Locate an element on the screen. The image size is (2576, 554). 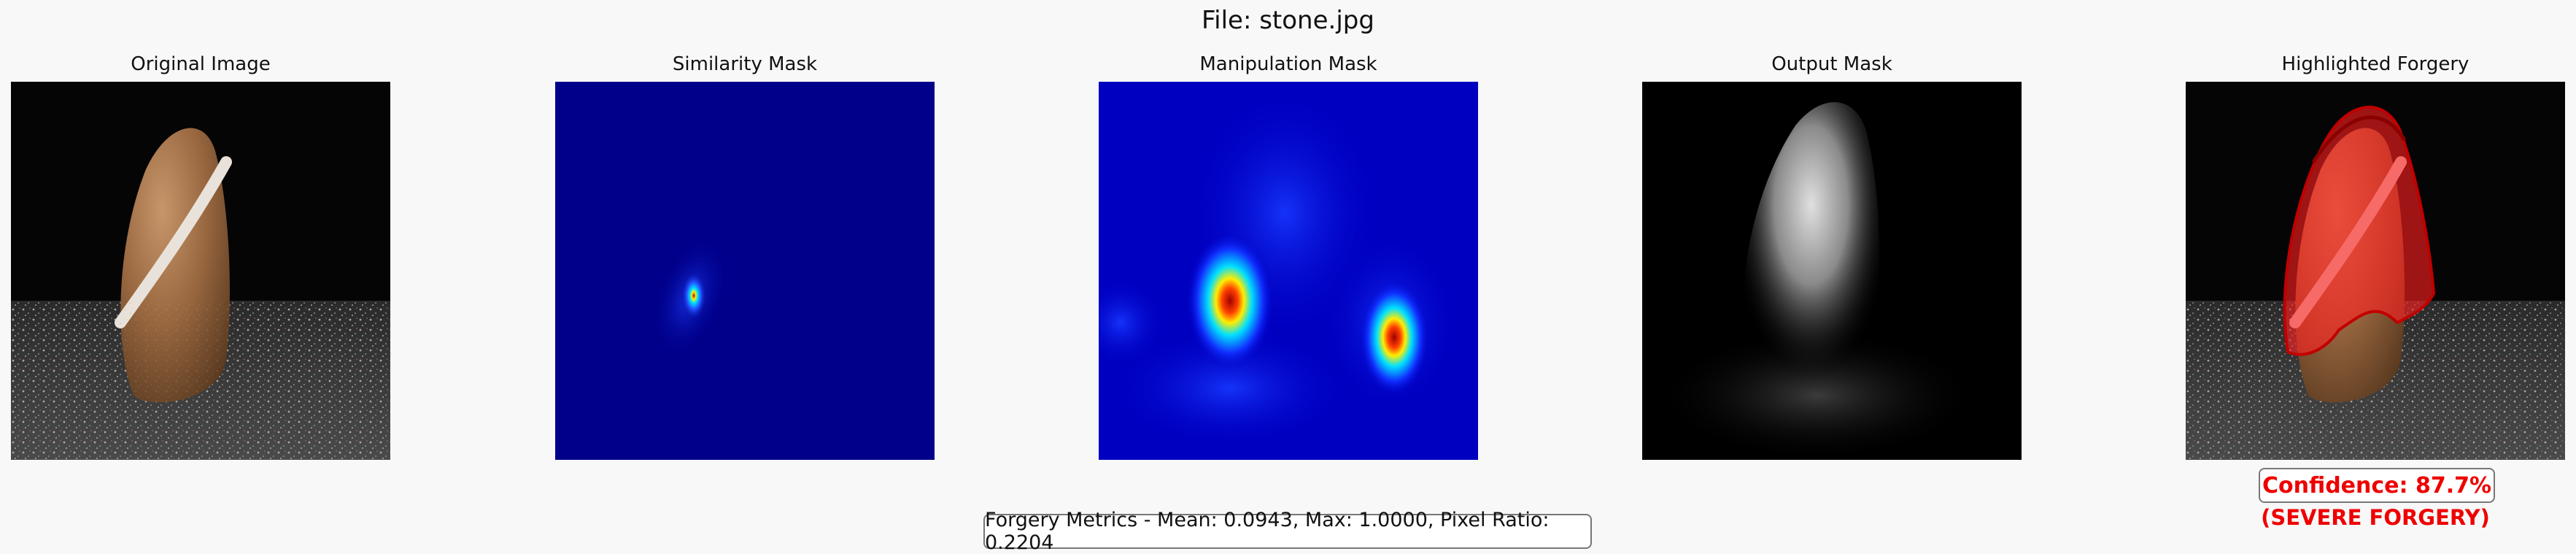
severity-label: (SEVERE FORGERY) is located at coordinates (2375, 517).